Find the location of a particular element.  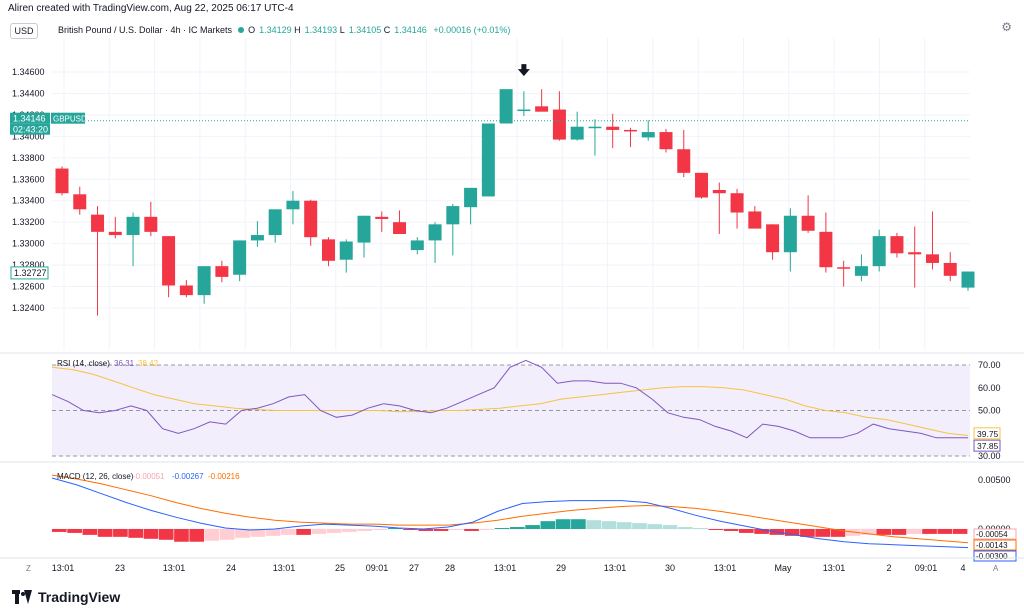

brand-name: TradingView is located at coordinates (79, 597).